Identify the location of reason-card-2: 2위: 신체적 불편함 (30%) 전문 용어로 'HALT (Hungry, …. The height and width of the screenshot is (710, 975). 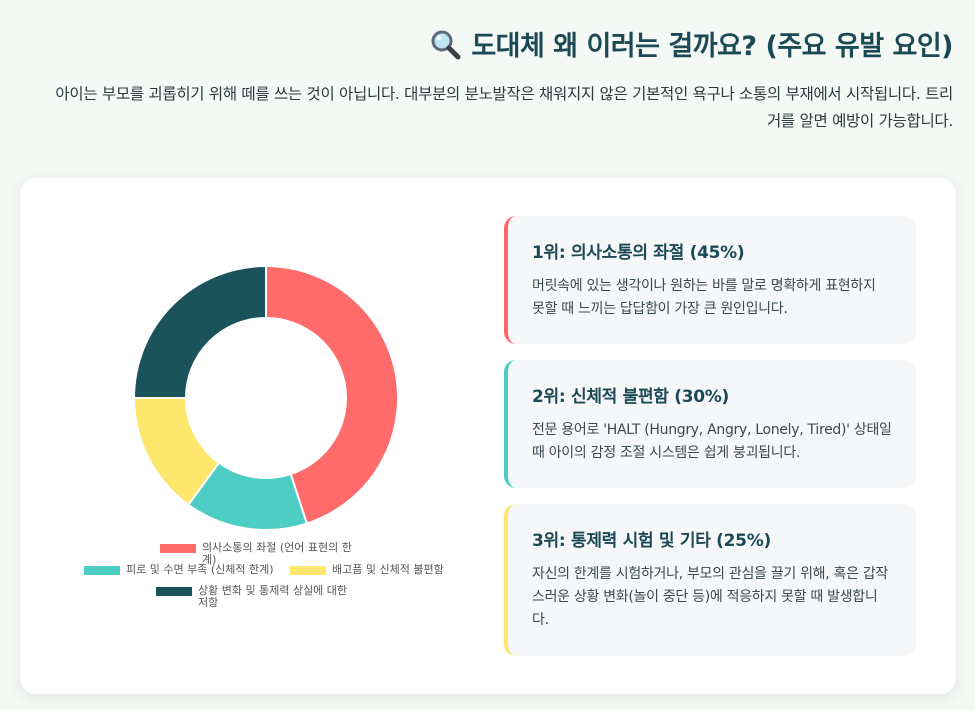
(710, 424).